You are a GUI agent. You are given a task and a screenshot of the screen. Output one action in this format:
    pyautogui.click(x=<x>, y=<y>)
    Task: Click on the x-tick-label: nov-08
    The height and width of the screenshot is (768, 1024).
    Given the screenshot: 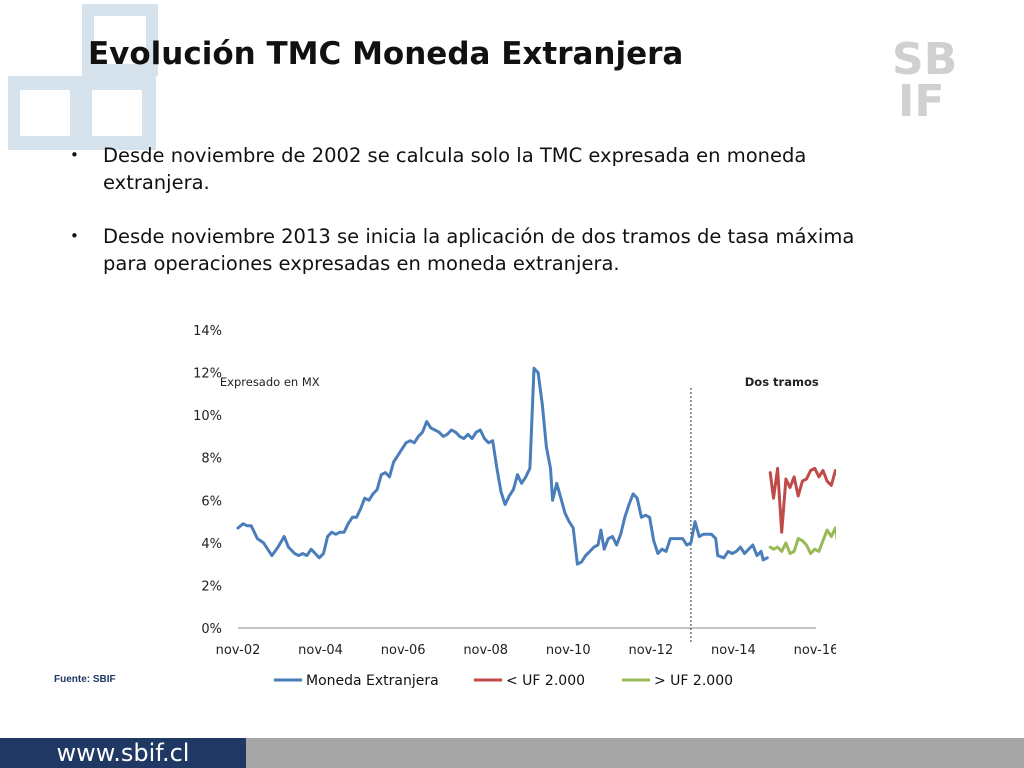 What is the action you would take?
    pyautogui.click(x=485, y=650)
    